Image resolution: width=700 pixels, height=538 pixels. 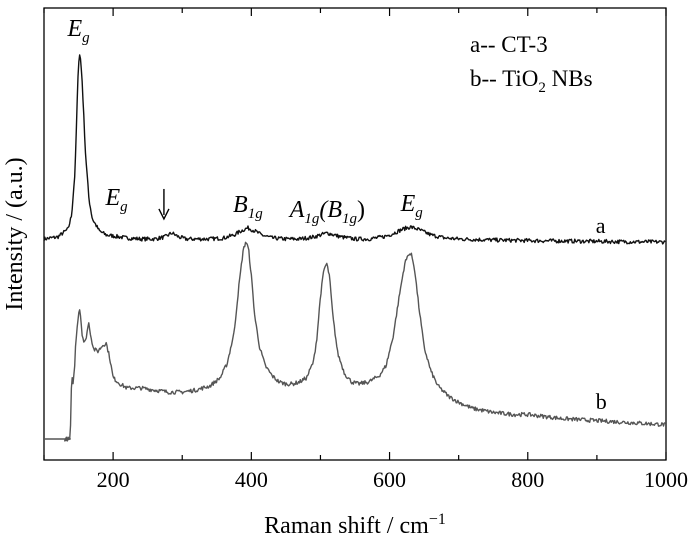 What do you see at coordinates (531, 81) in the screenshot?
I see `legend-entry-1: b-- TiO2 NBs` at bounding box center [531, 81].